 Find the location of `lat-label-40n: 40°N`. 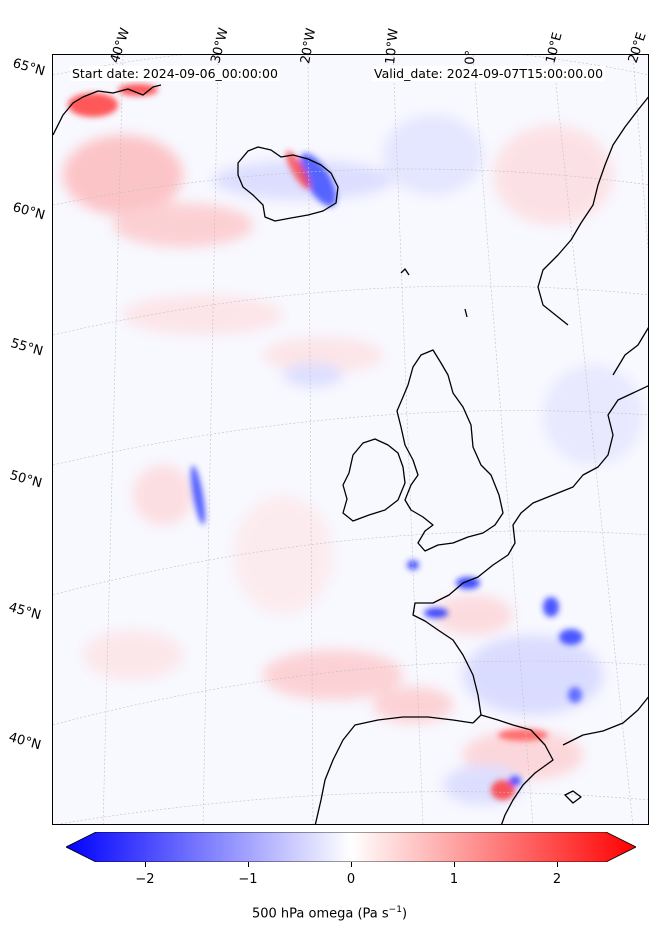

lat-label-40n: 40°N is located at coordinates (24, 742).